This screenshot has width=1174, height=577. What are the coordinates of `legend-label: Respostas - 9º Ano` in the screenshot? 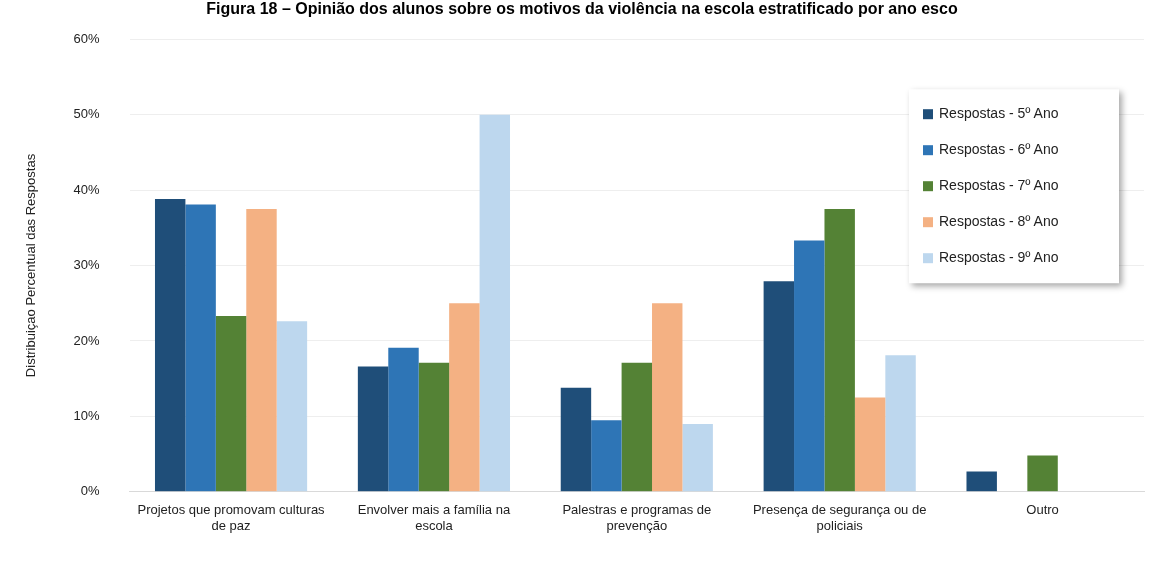 It's located at (999, 257).